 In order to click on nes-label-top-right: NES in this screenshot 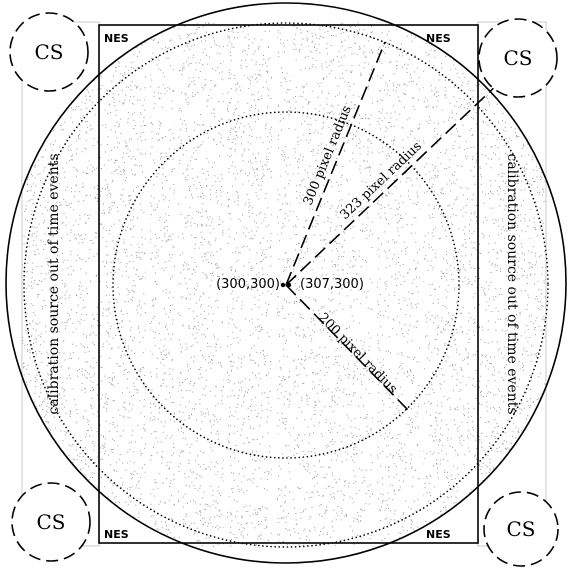, I will do `click(438, 38)`.